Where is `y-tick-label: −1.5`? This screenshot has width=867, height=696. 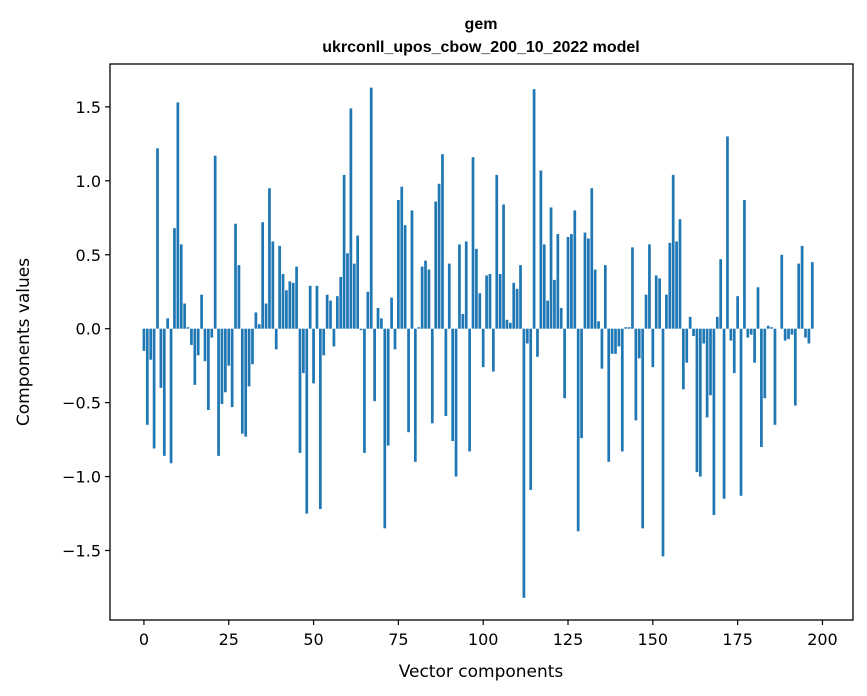 y-tick-label: −1.5 is located at coordinates (81, 551).